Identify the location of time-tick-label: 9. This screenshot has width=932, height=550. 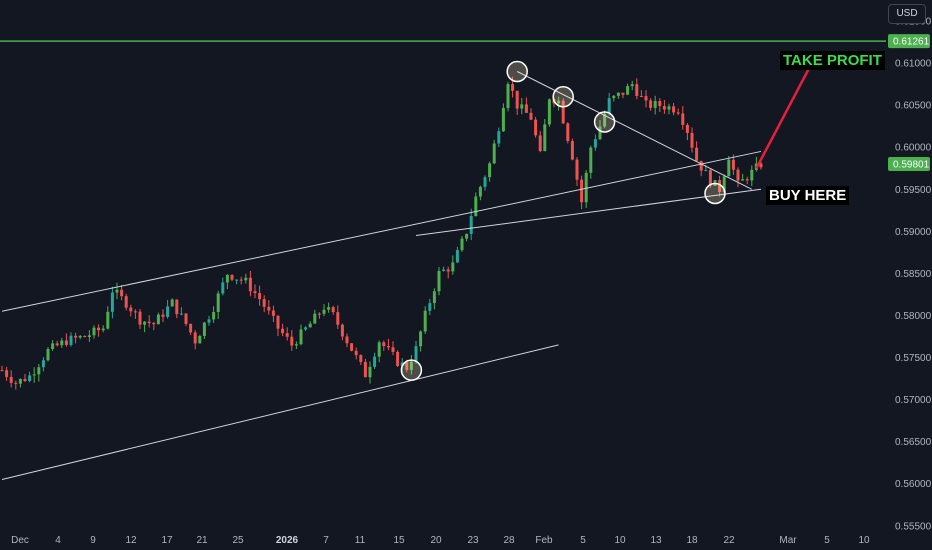
(93, 540).